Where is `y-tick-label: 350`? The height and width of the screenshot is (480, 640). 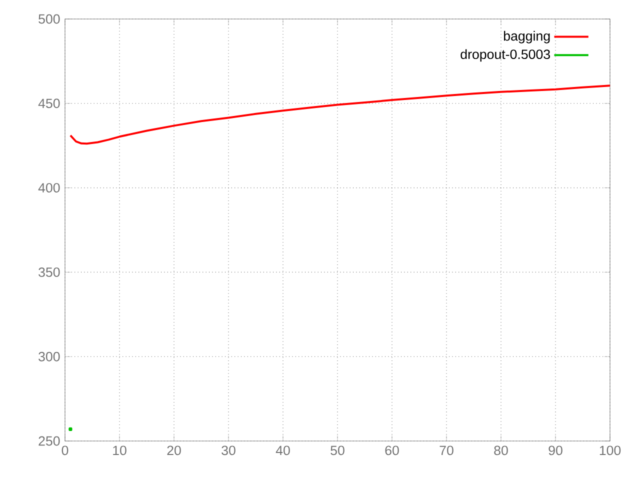
y-tick-label: 350 is located at coordinates (49, 272).